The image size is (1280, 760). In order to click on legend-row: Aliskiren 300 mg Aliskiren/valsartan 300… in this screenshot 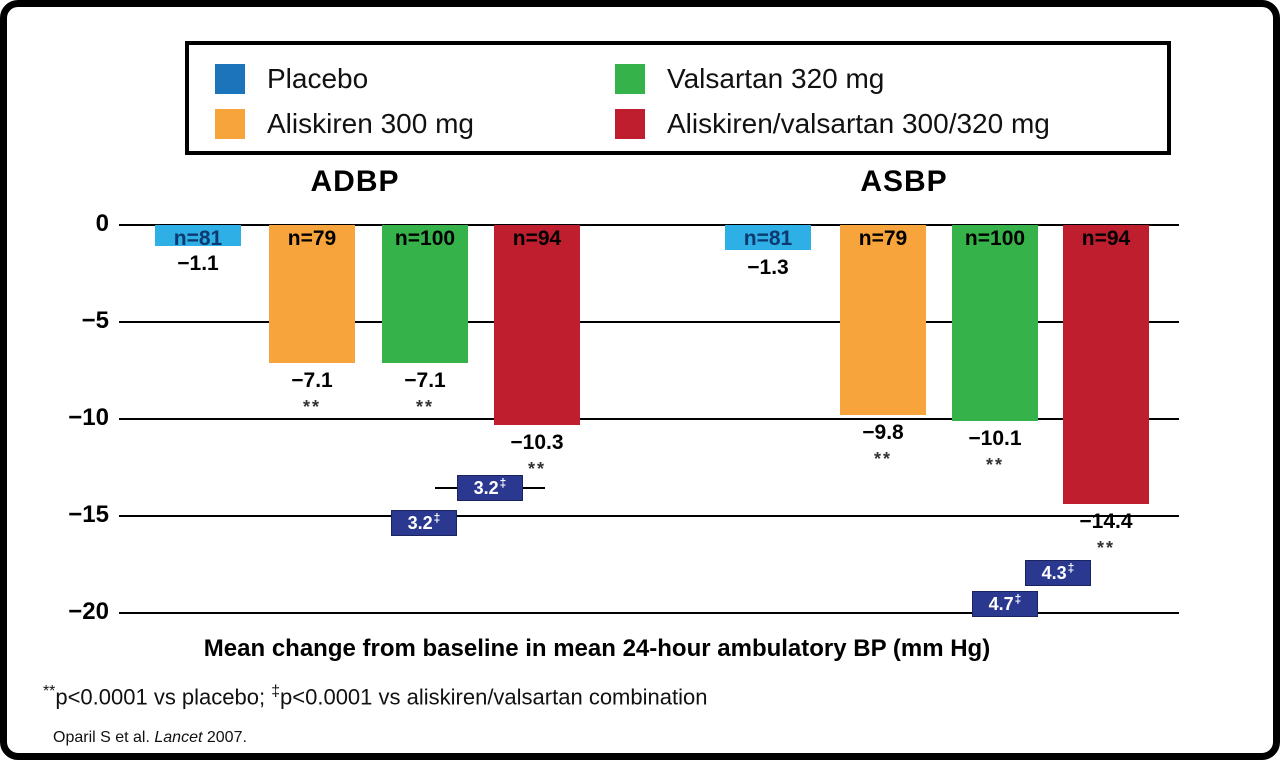, I will do `click(691, 123)`.